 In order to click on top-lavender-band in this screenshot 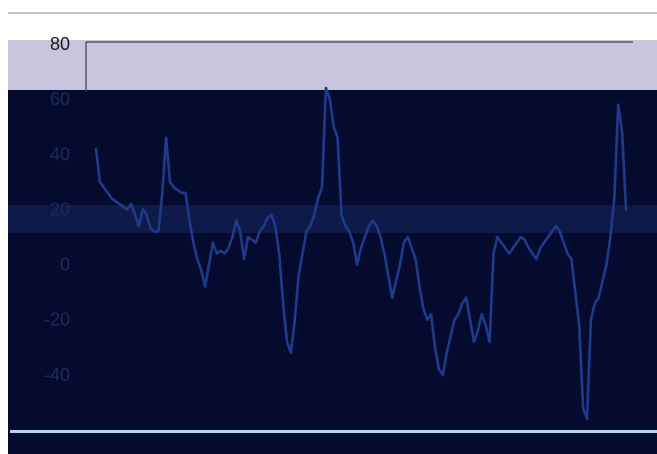, I will do `click(332, 66)`.